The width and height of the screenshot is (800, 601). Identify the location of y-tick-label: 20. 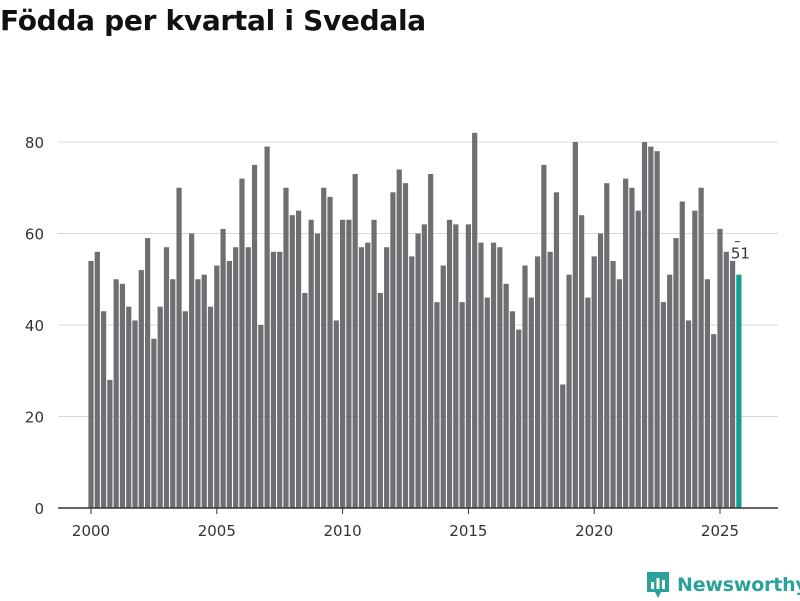
(34, 418).